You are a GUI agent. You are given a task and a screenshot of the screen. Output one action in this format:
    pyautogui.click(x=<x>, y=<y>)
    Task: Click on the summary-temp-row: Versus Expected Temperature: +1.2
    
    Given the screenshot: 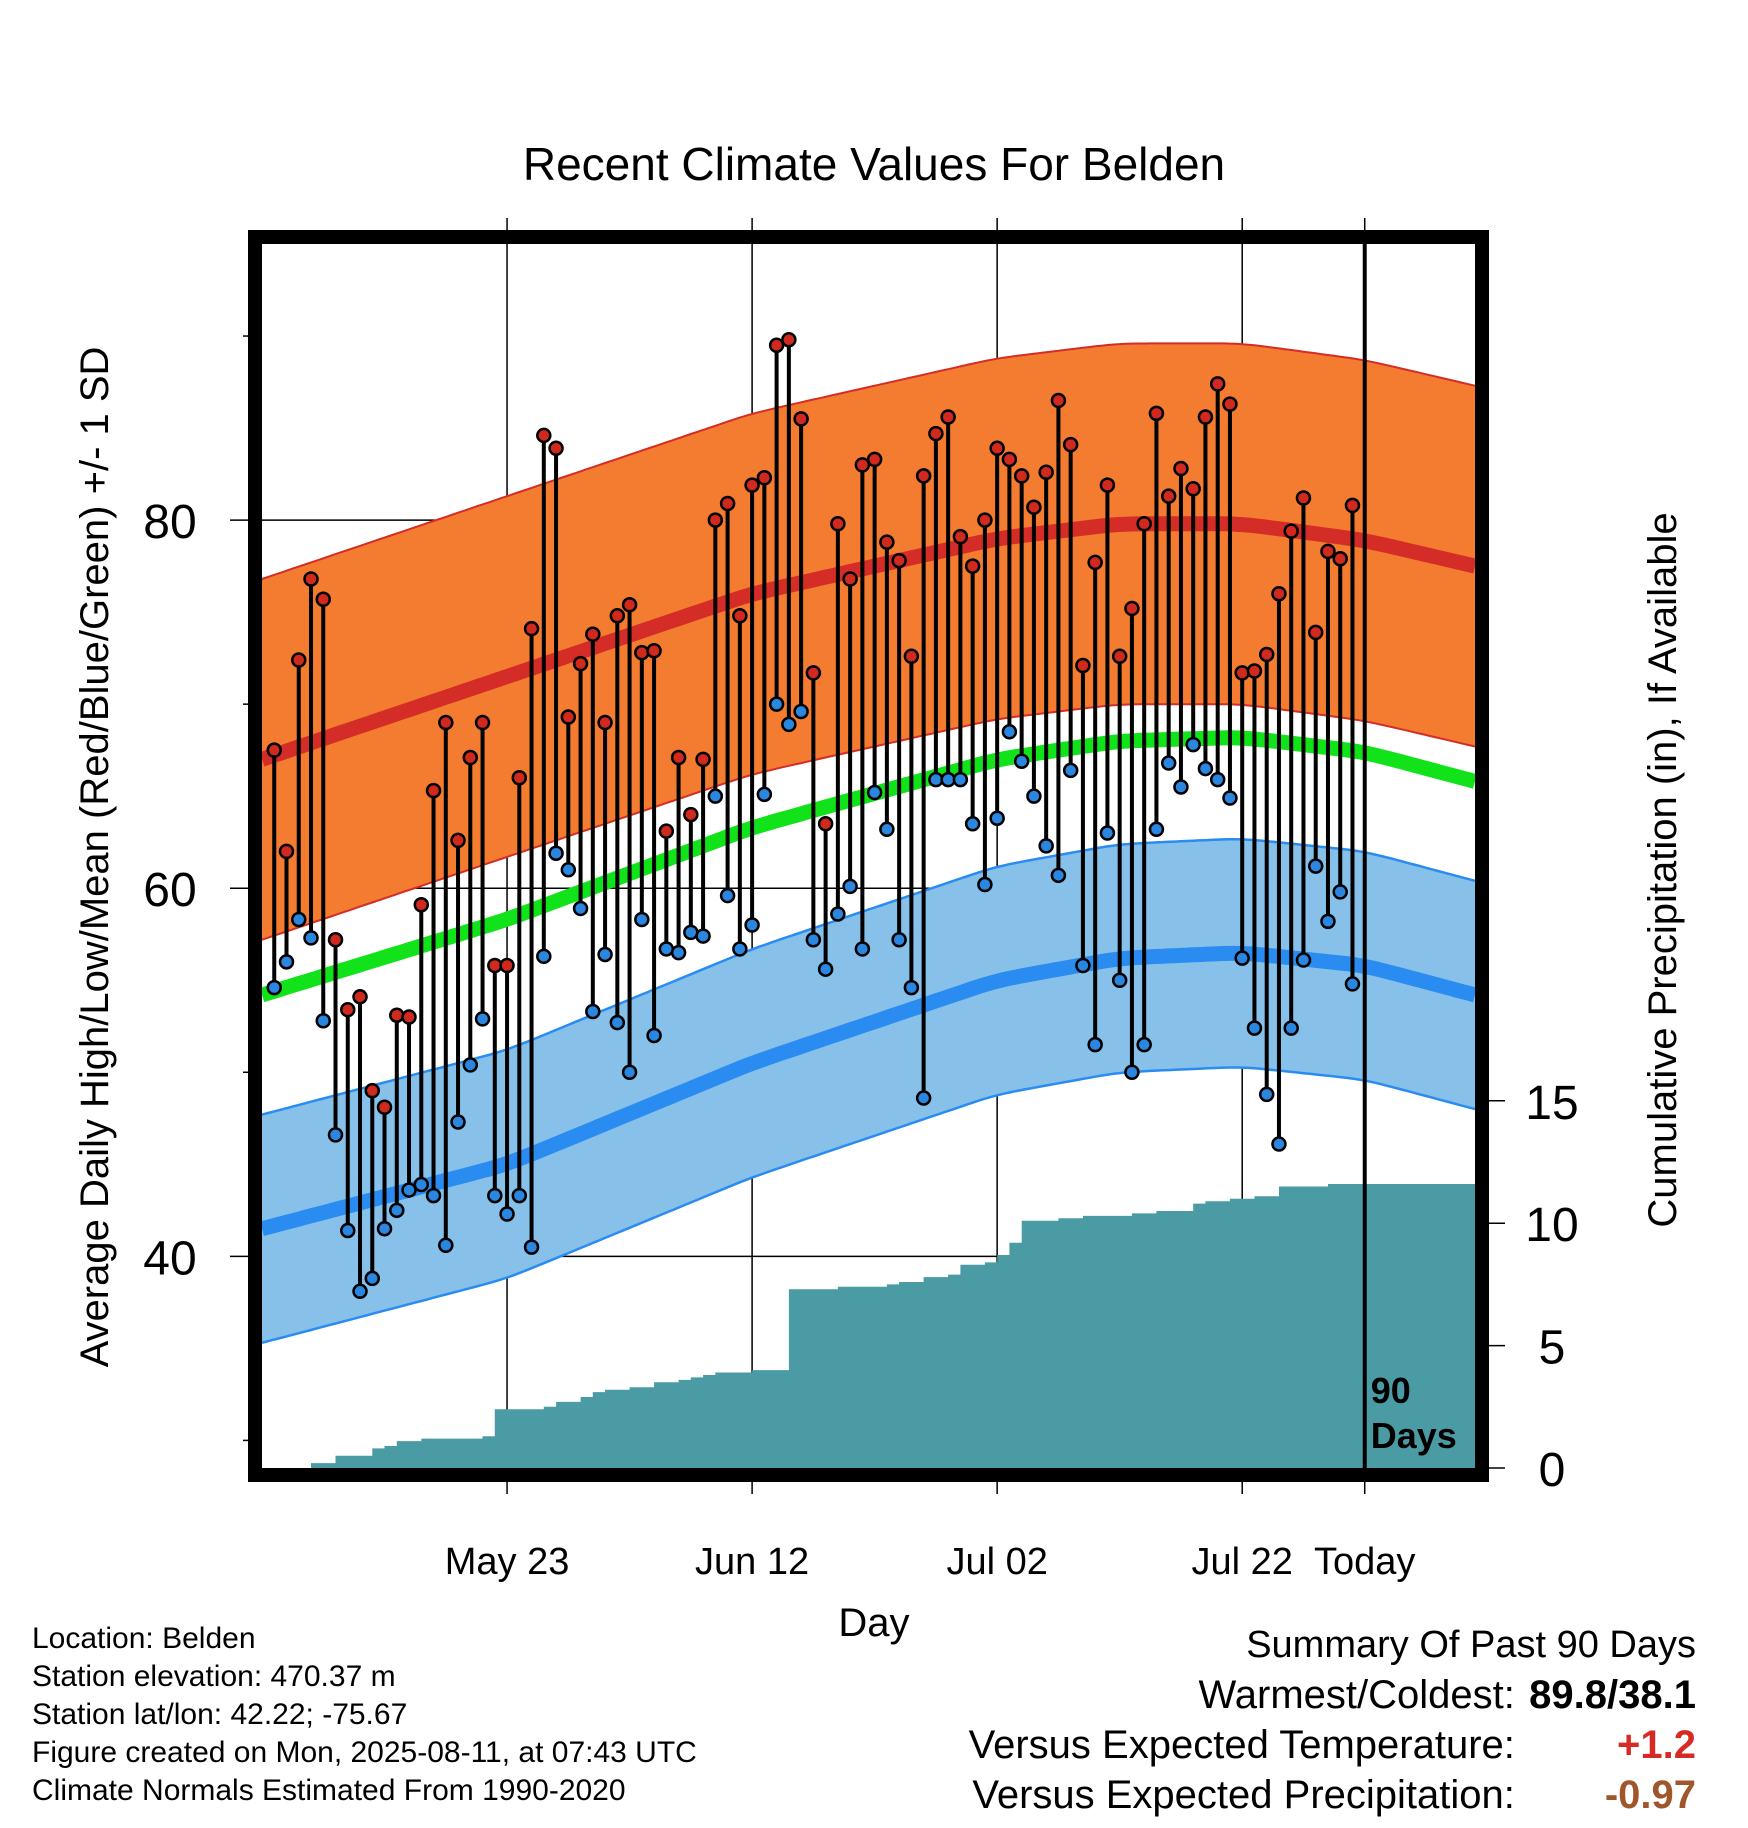 What is the action you would take?
    pyautogui.click(x=1332, y=1745)
    